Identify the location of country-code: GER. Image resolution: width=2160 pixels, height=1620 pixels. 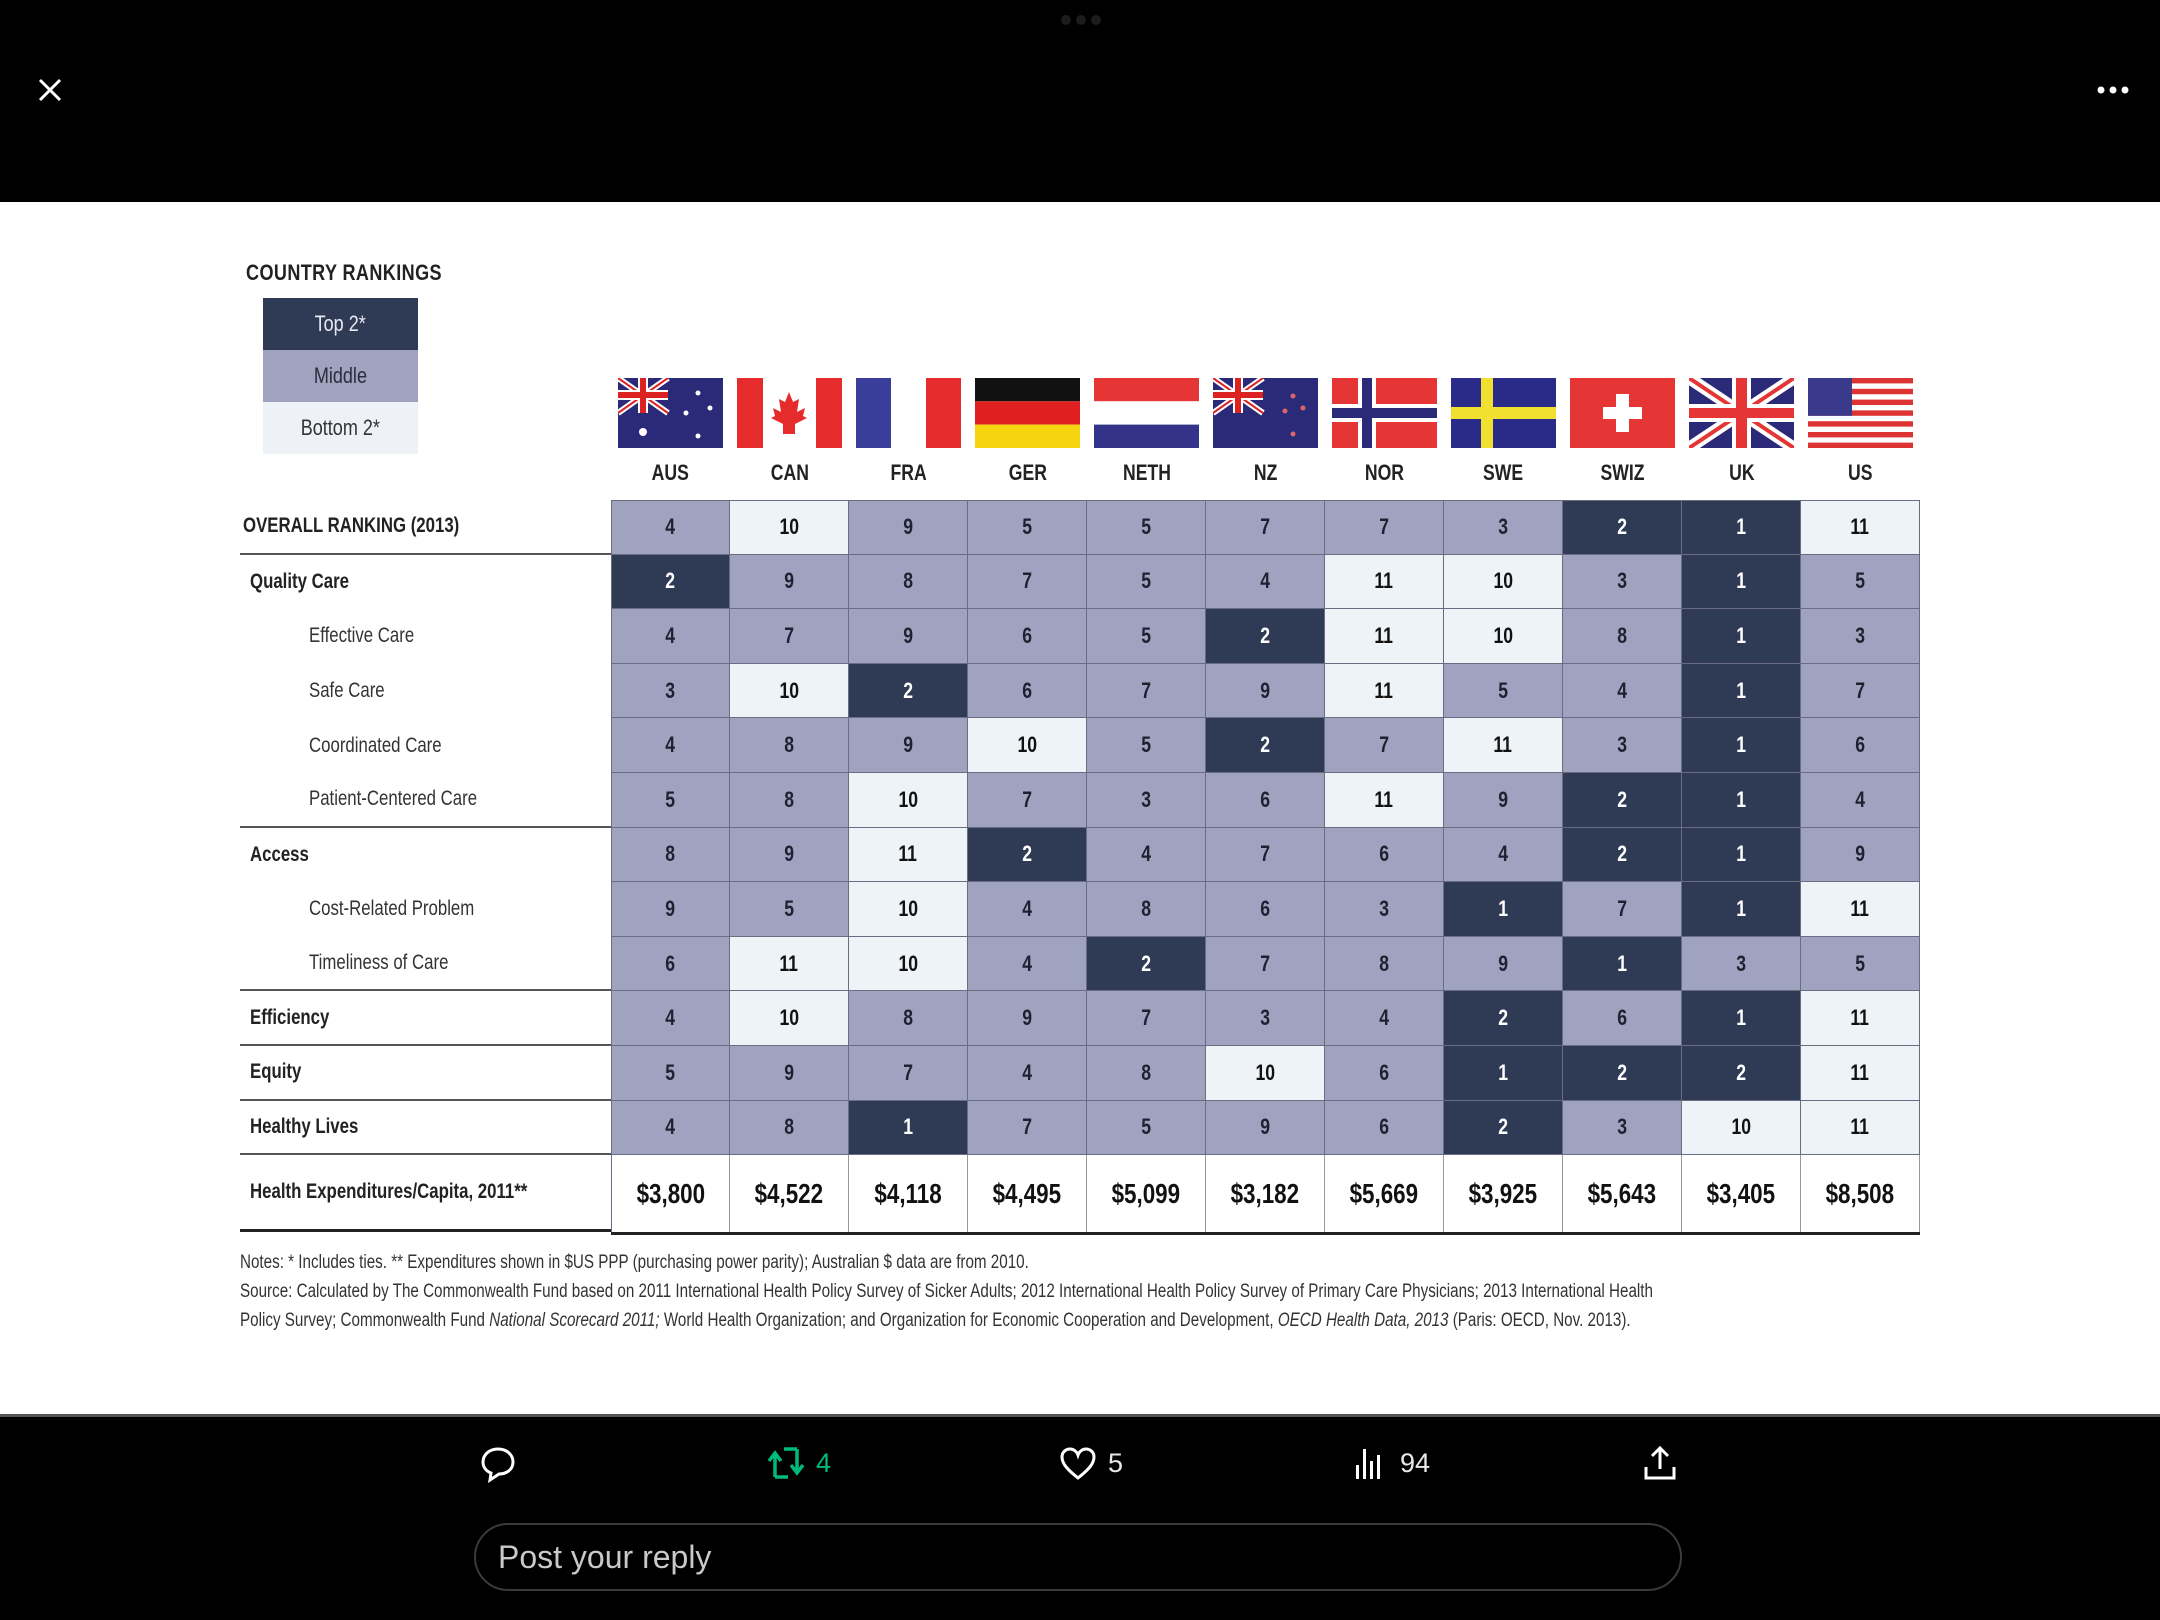
(1027, 472).